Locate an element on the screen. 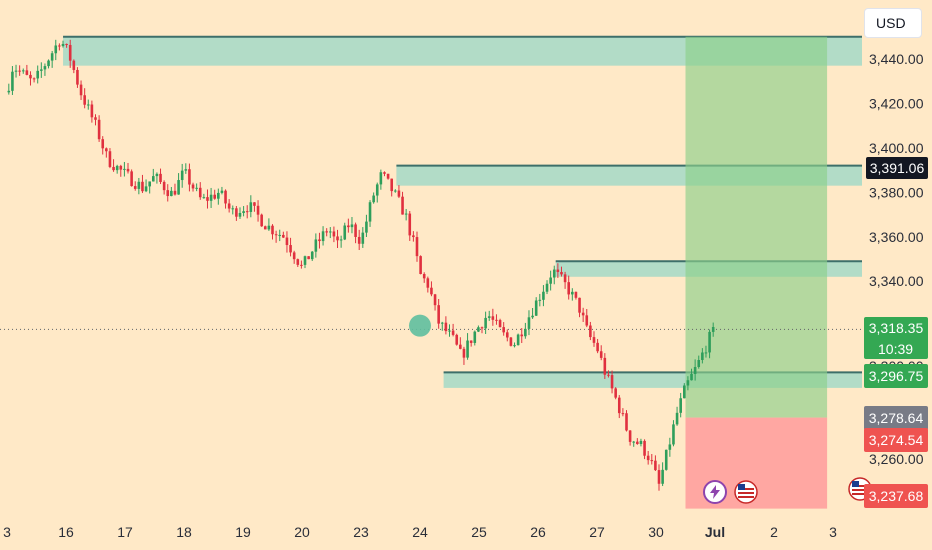 The width and height of the screenshot is (932, 550). time-tick-label: 25 is located at coordinates (479, 532).